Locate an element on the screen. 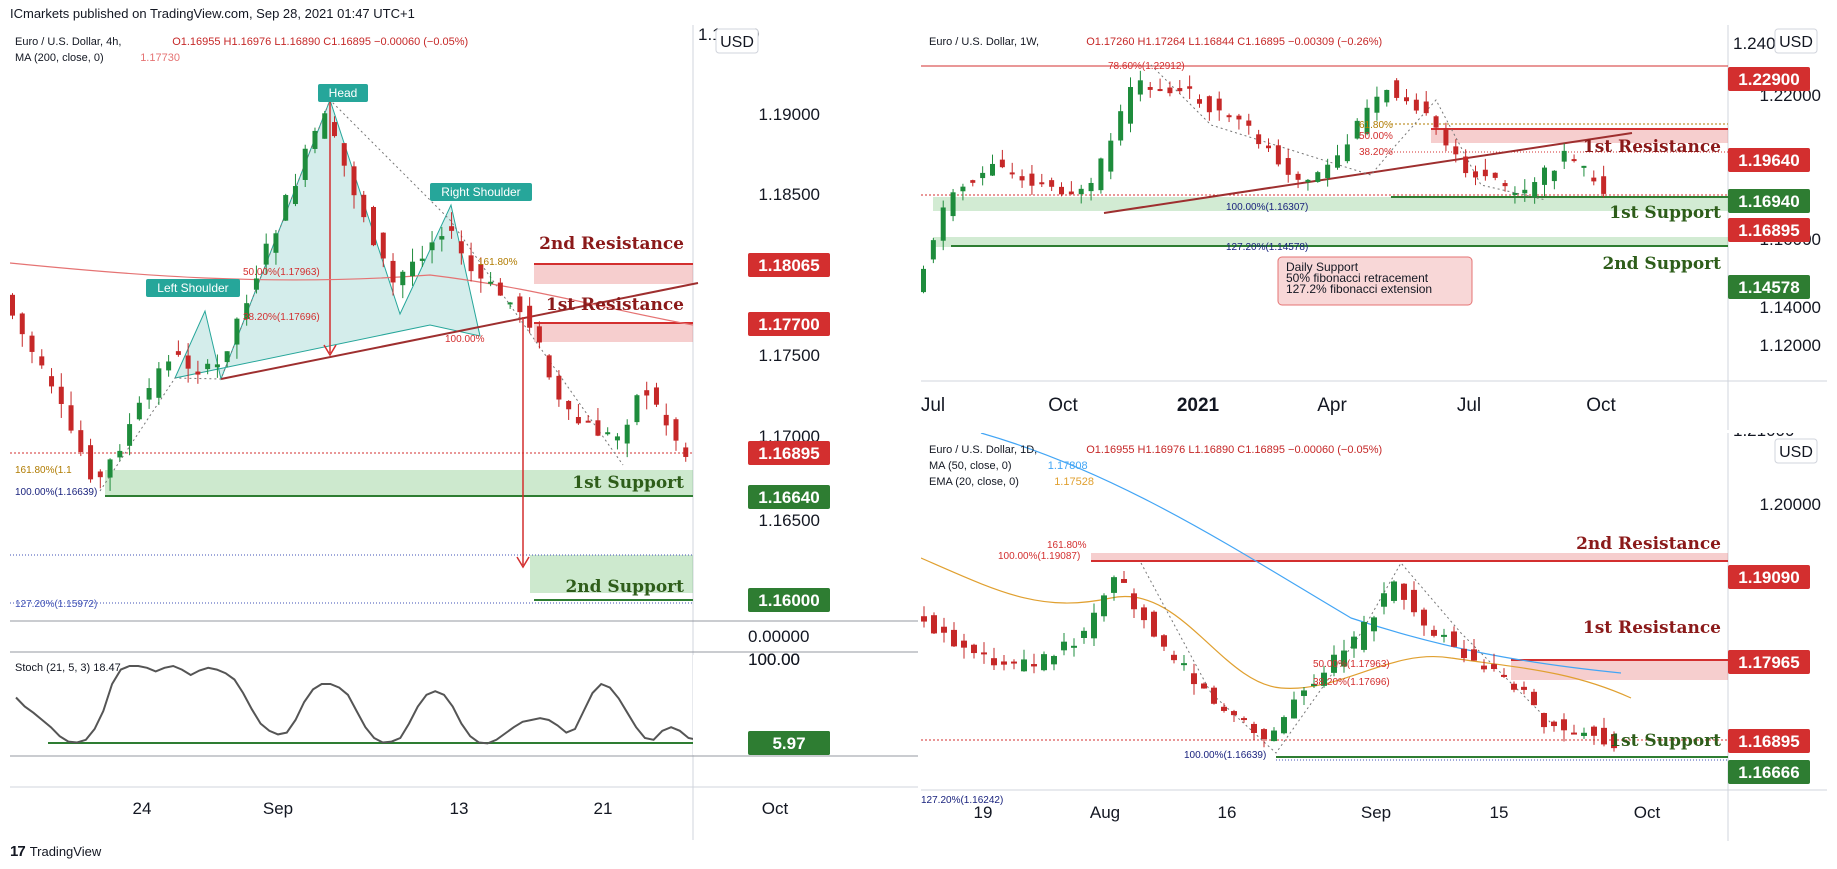  zone-label-1st-resistance: 1st Resistance is located at coordinates (1652, 147).